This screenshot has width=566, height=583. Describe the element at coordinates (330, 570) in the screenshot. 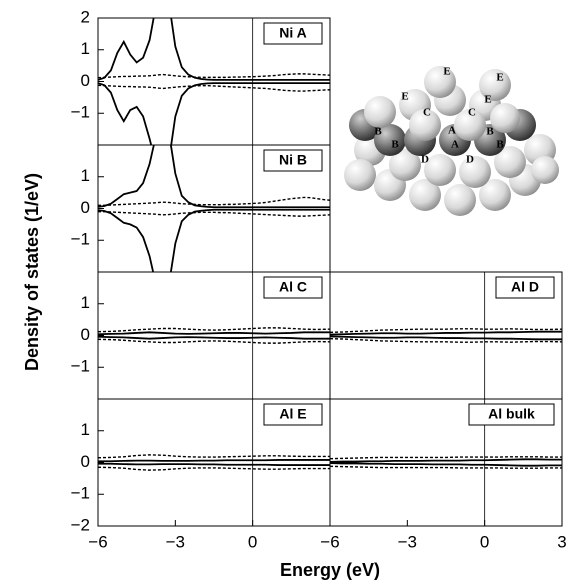

I see `x-axis-label: Energy (eV)` at that location.